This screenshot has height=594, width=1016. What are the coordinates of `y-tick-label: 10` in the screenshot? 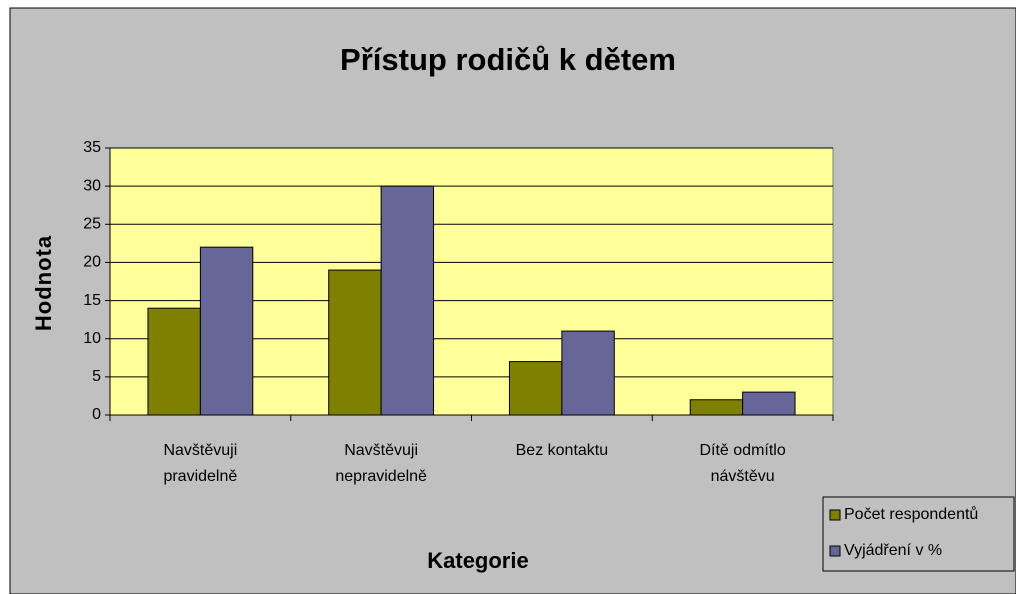 It's located at (92, 338).